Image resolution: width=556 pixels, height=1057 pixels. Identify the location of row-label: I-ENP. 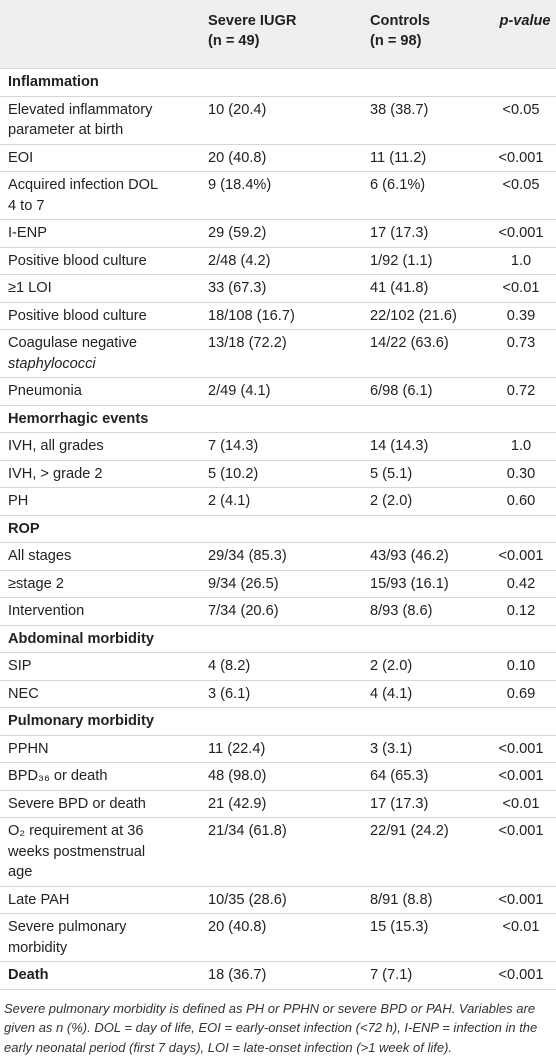
(100, 234).